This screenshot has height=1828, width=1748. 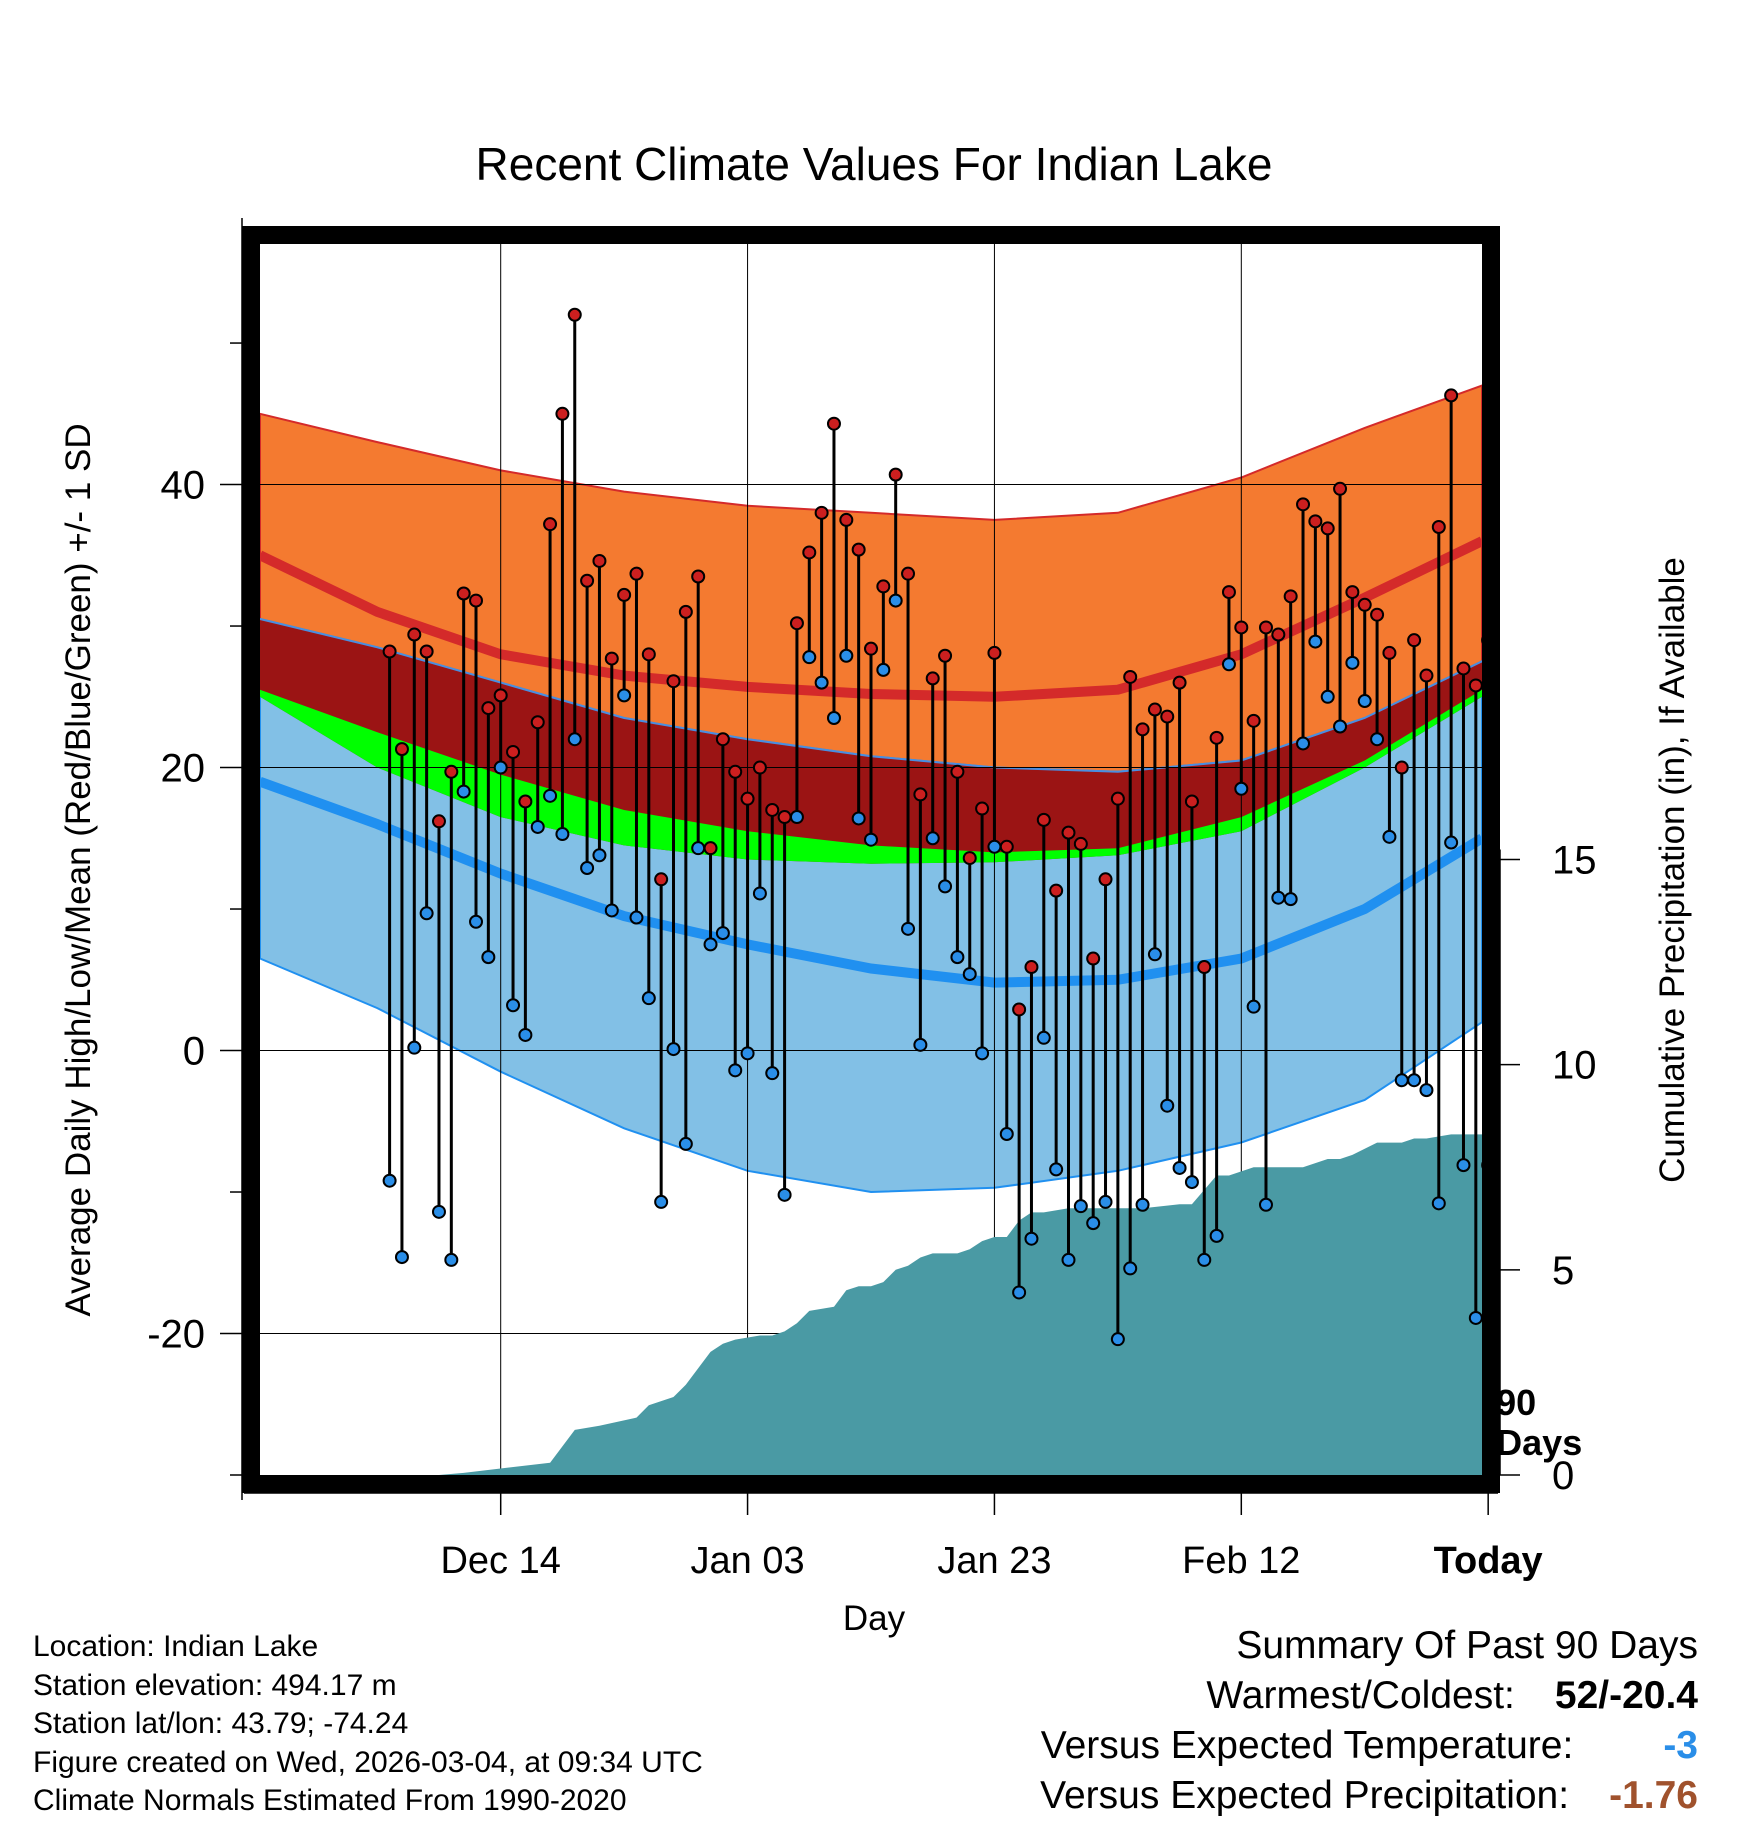 I want to click on y-tick-label: 0, so click(x=194, y=1052).